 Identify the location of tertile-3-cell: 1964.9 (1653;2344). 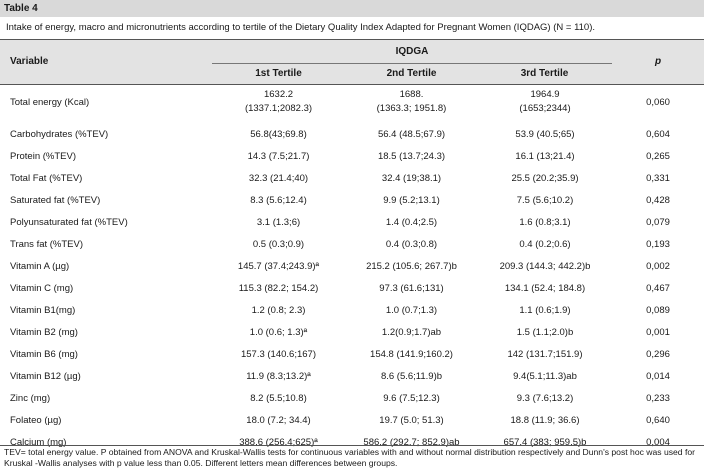
(545, 101).